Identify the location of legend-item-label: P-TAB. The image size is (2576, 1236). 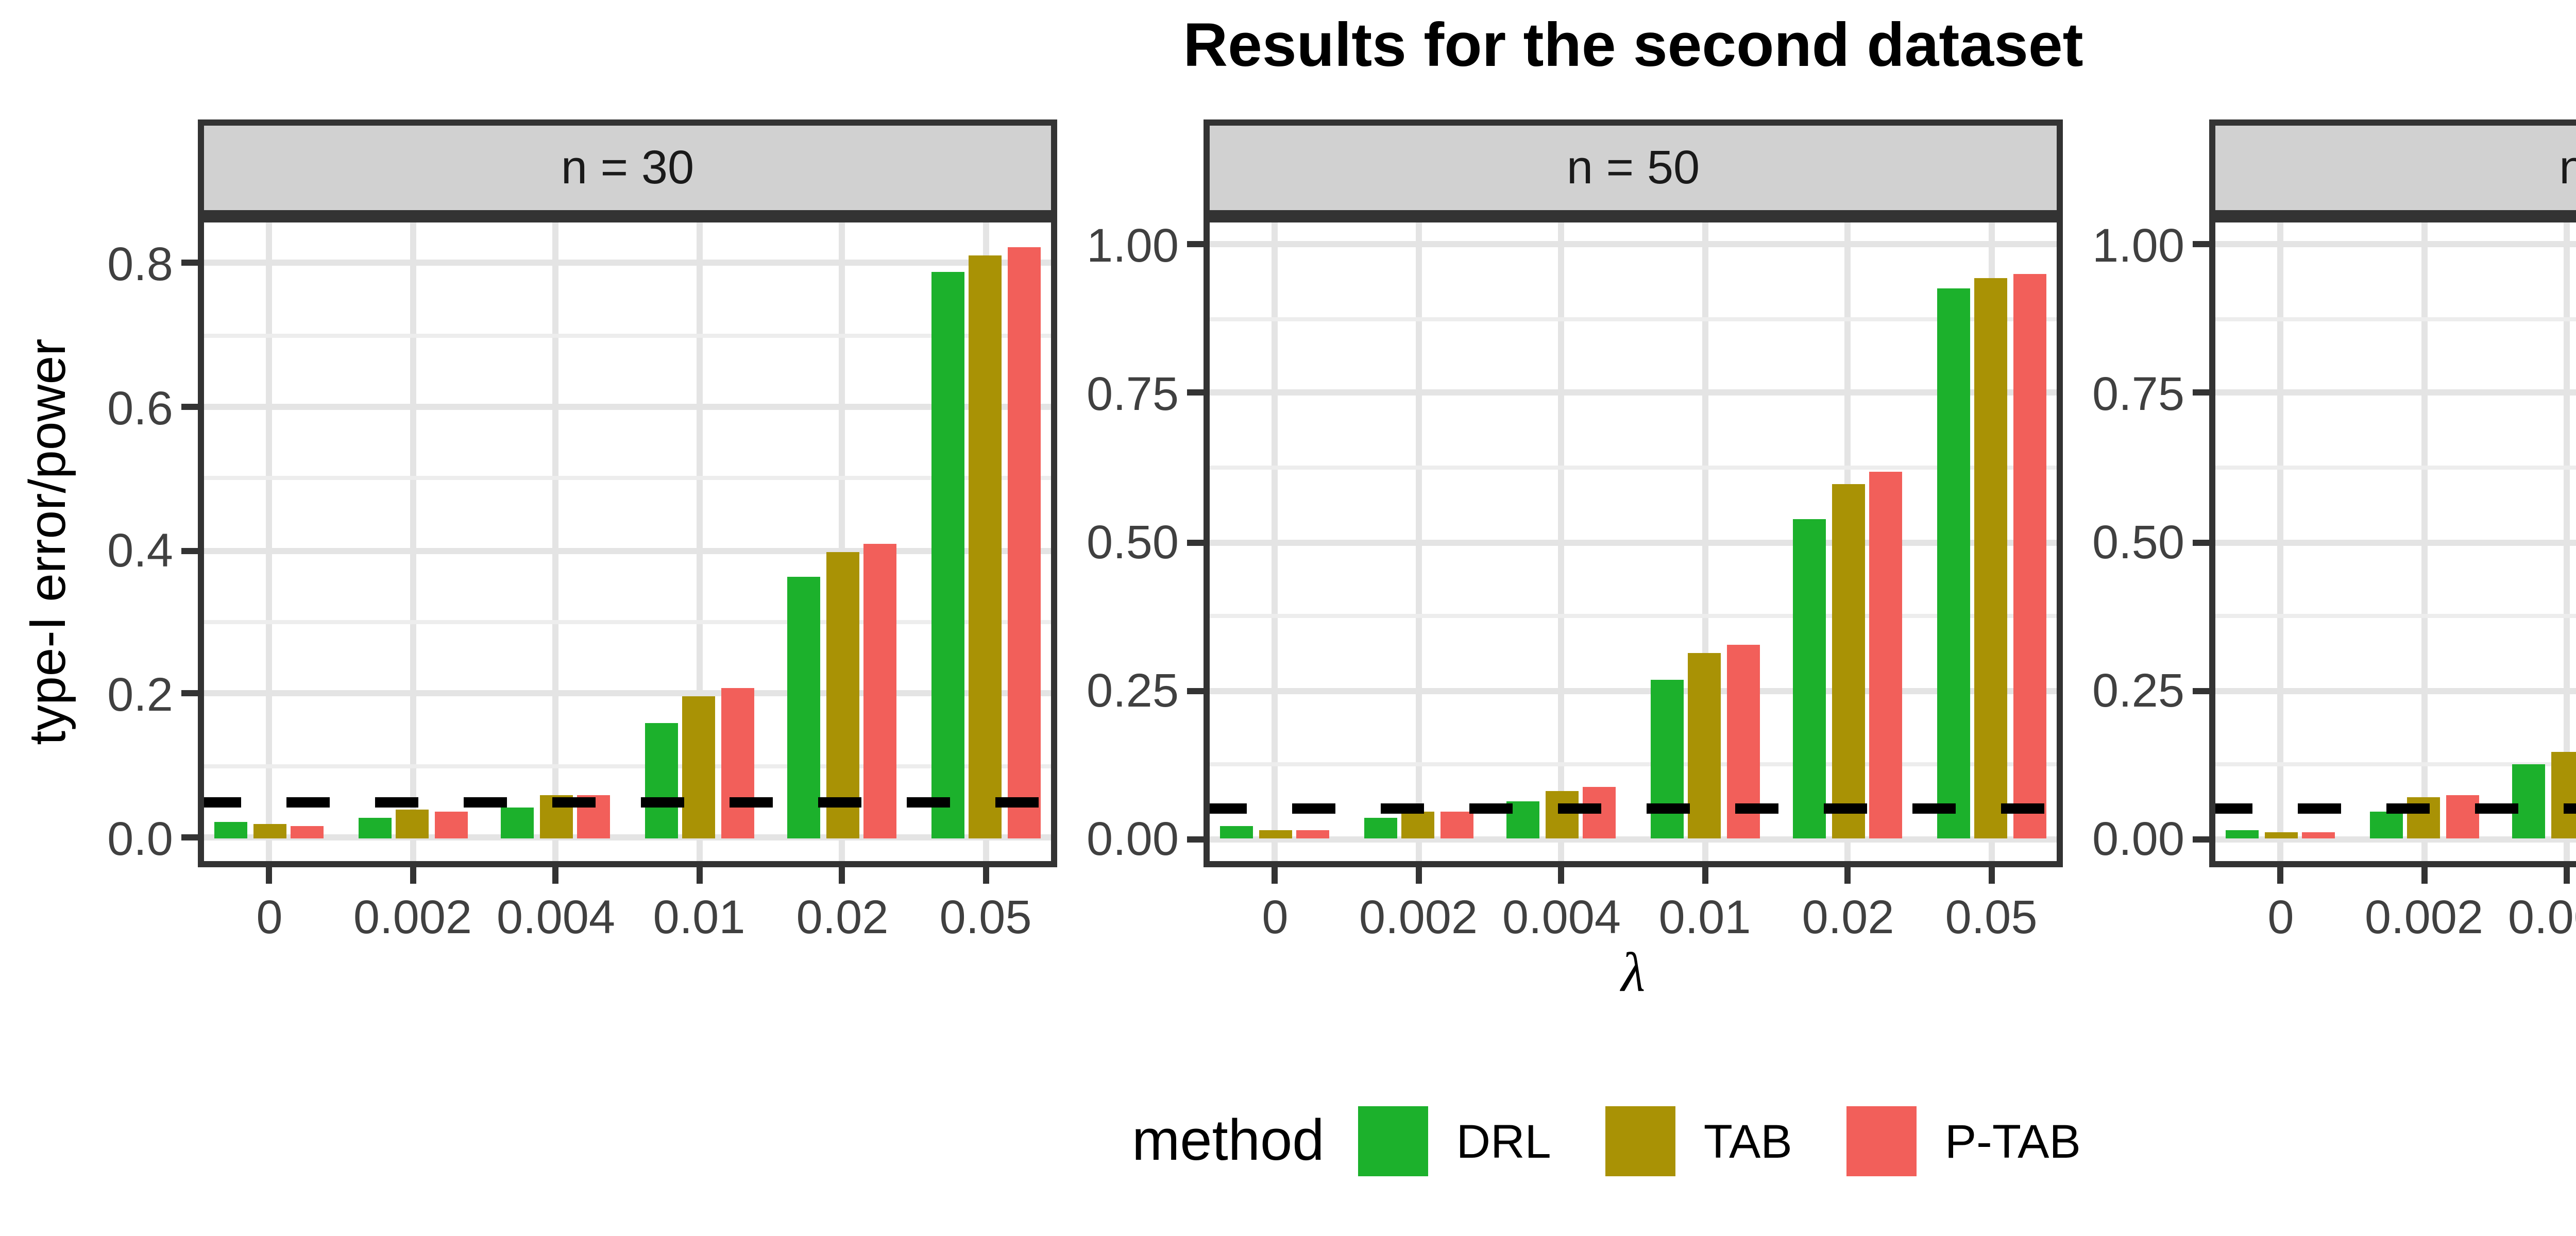
(2012, 1140).